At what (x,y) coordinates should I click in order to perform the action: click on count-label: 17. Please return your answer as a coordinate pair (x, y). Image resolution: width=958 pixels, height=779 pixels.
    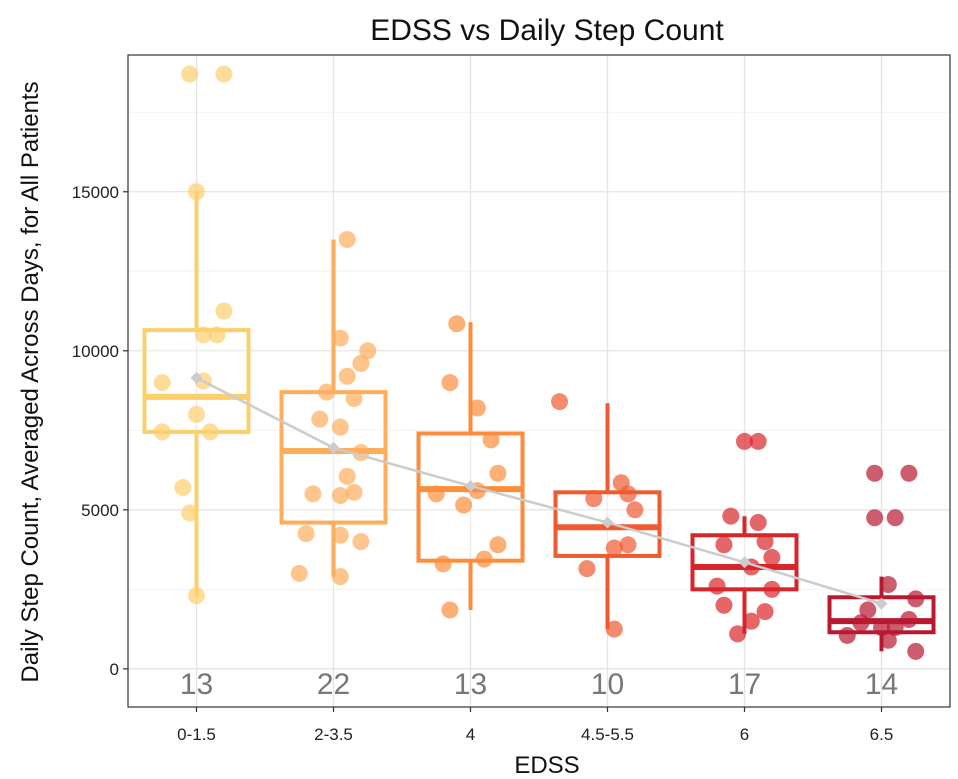
    Looking at the image, I should click on (744, 684).